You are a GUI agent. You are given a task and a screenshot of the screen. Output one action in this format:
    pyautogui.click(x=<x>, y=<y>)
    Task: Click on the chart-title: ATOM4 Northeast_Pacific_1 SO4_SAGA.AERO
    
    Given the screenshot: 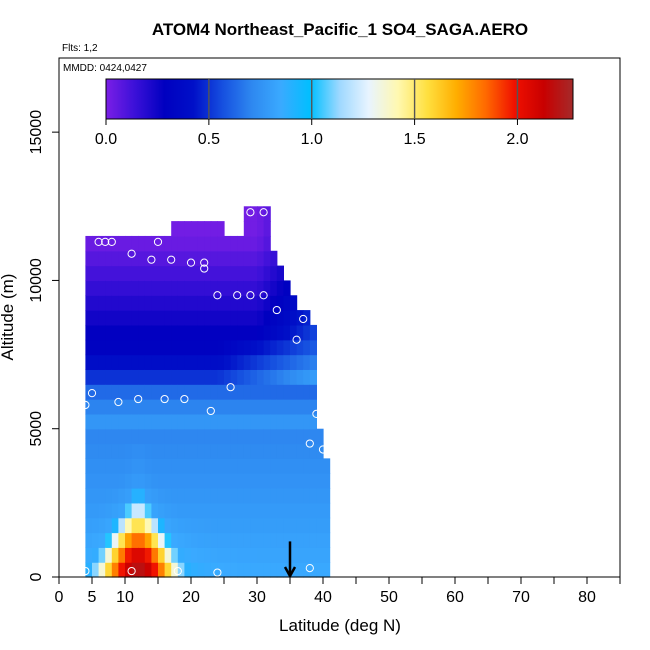 What is the action you would take?
    pyautogui.click(x=340, y=29)
    